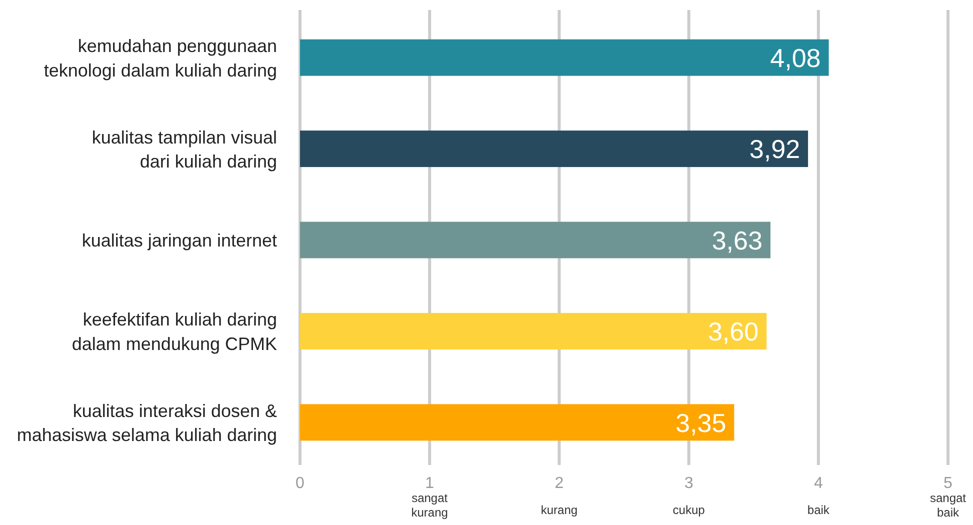 The image size is (973, 525). What do you see at coordinates (146, 423) in the screenshot?
I see `y-tick-label: kualitas interaksi dosen & mahasiswa selama kuliah daring` at bounding box center [146, 423].